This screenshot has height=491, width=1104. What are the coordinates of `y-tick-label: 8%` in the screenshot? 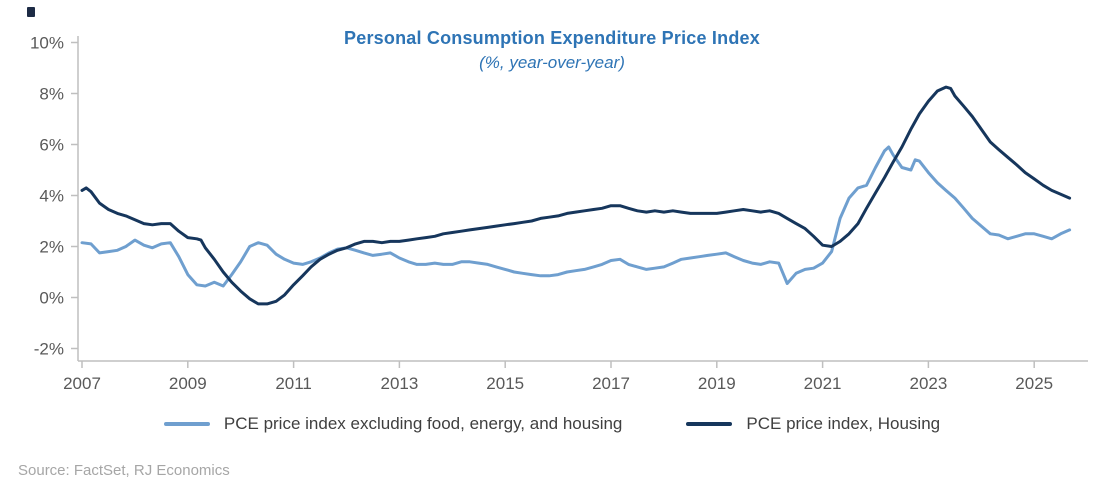 It's located at (51, 94).